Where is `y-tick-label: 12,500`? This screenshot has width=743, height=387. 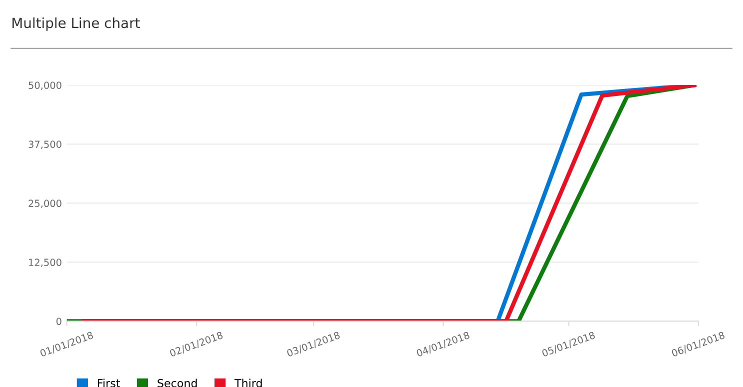
y-tick-label: 12,500 is located at coordinates (45, 263).